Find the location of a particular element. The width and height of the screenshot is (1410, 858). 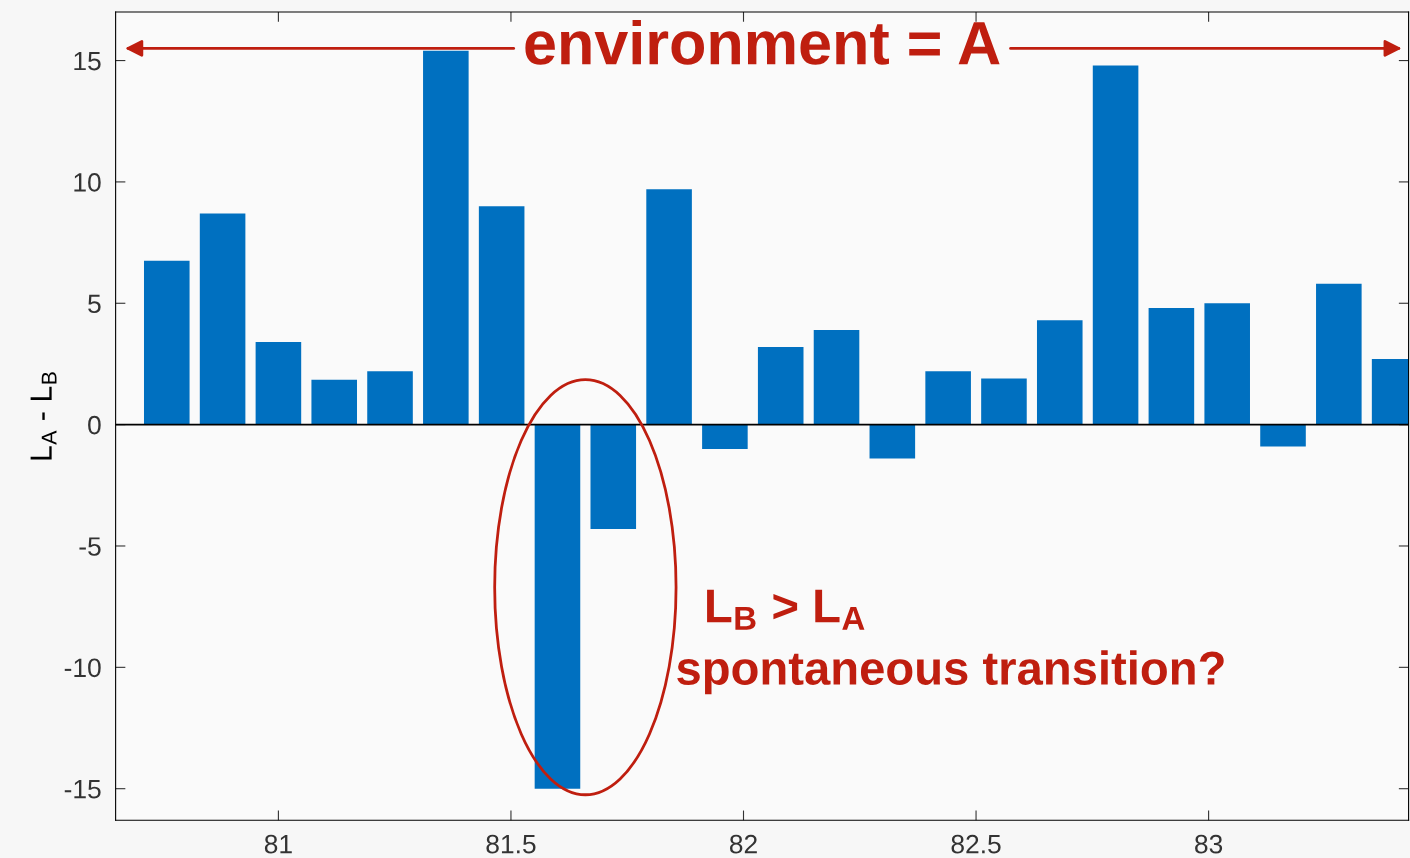

x-tick-label: 81.5 is located at coordinates (511, 844).